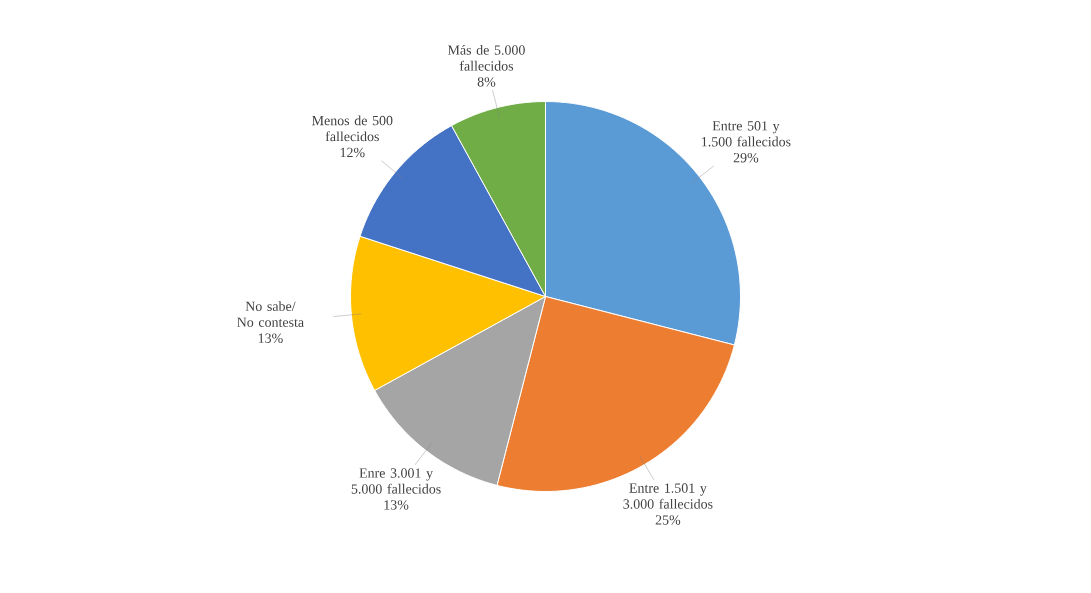 The image size is (1091, 593). Describe the element at coordinates (668, 496) in the screenshot. I see `slice-label: Entre 1.501 y 3.000 fallecidos` at that location.